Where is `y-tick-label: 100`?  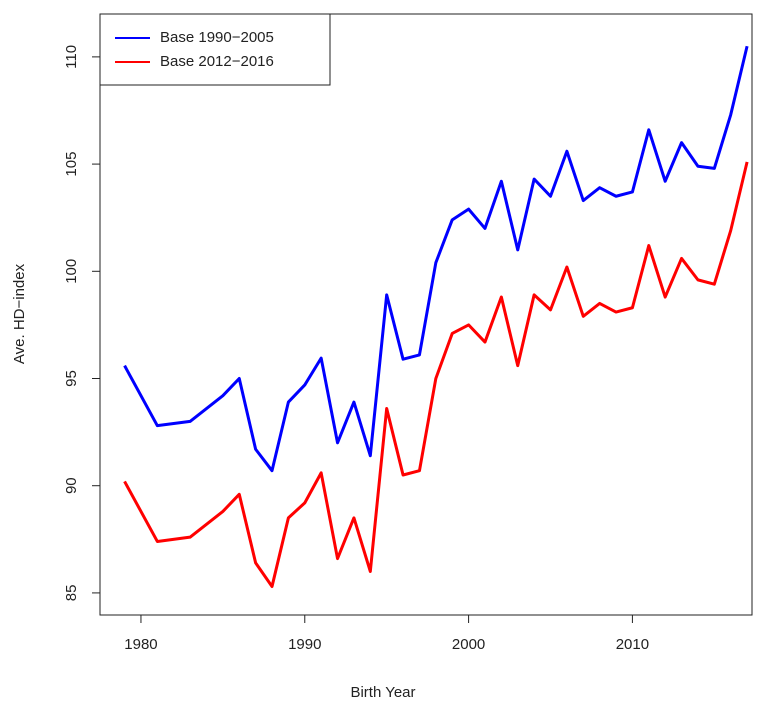
y-tick-label: 100 is located at coordinates (71, 271).